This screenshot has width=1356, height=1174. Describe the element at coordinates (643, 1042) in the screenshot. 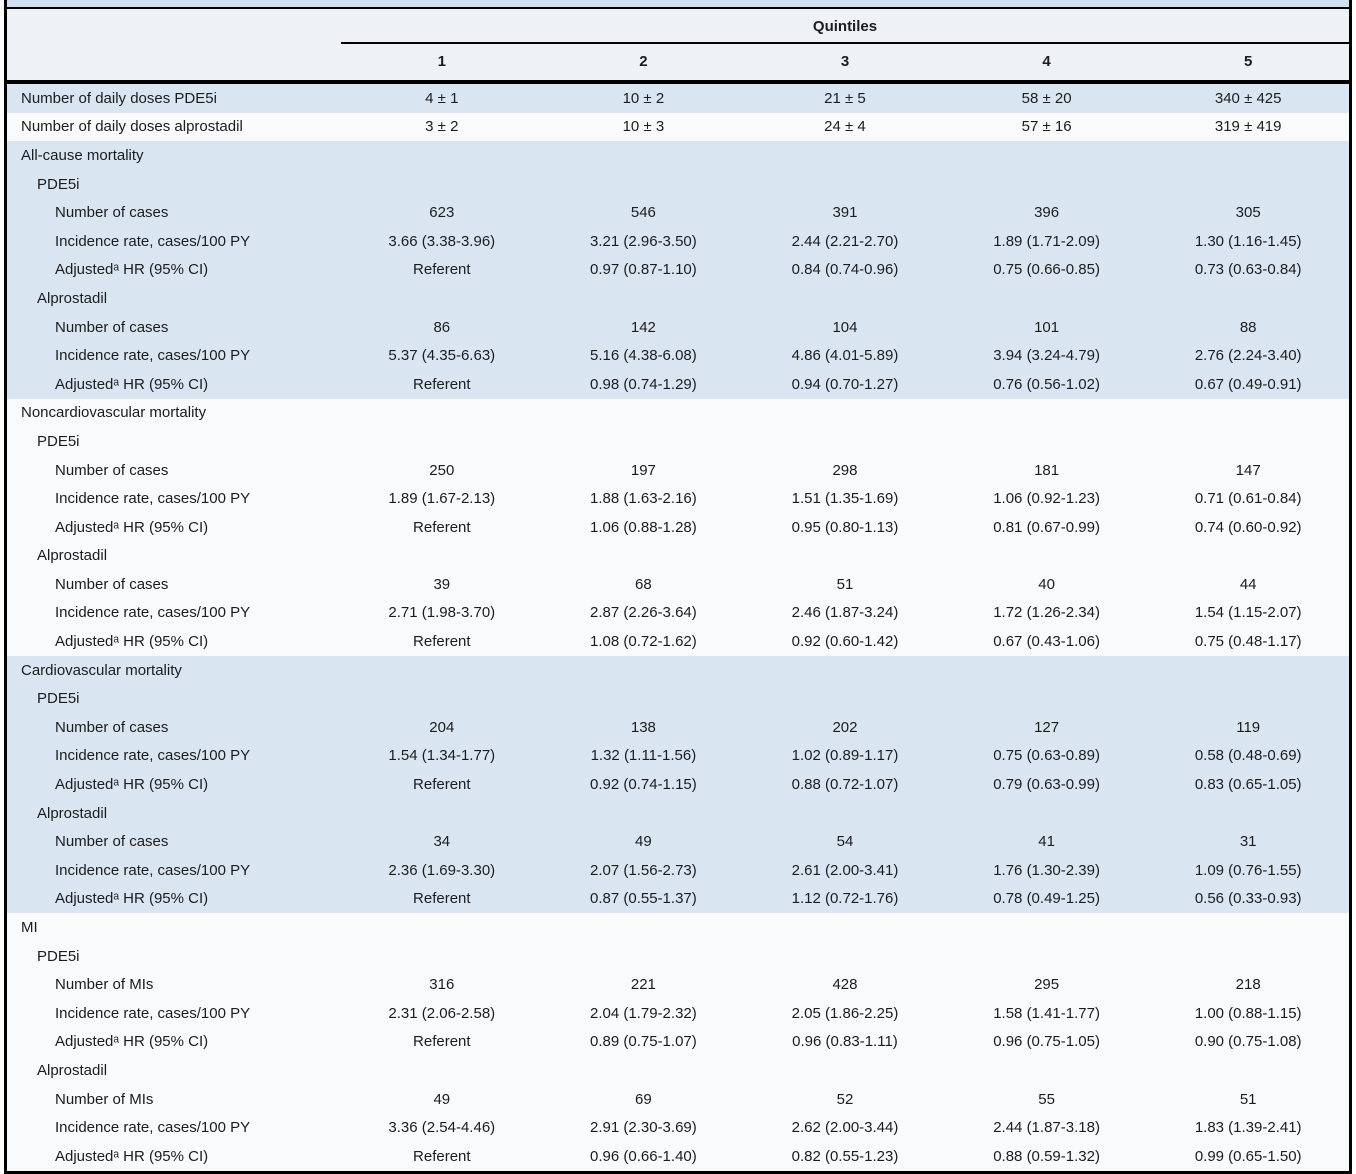

I see `cell: 0.89 (0.75-1.07)` at that location.